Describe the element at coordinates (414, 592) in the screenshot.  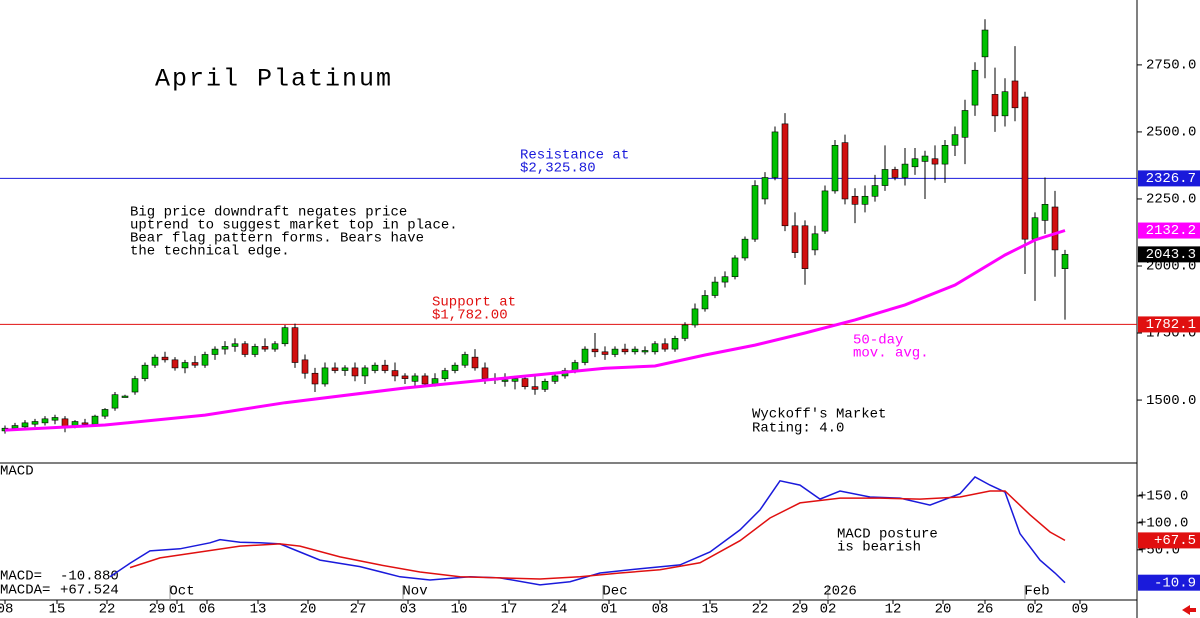
I see `month-label: Nov` at that location.